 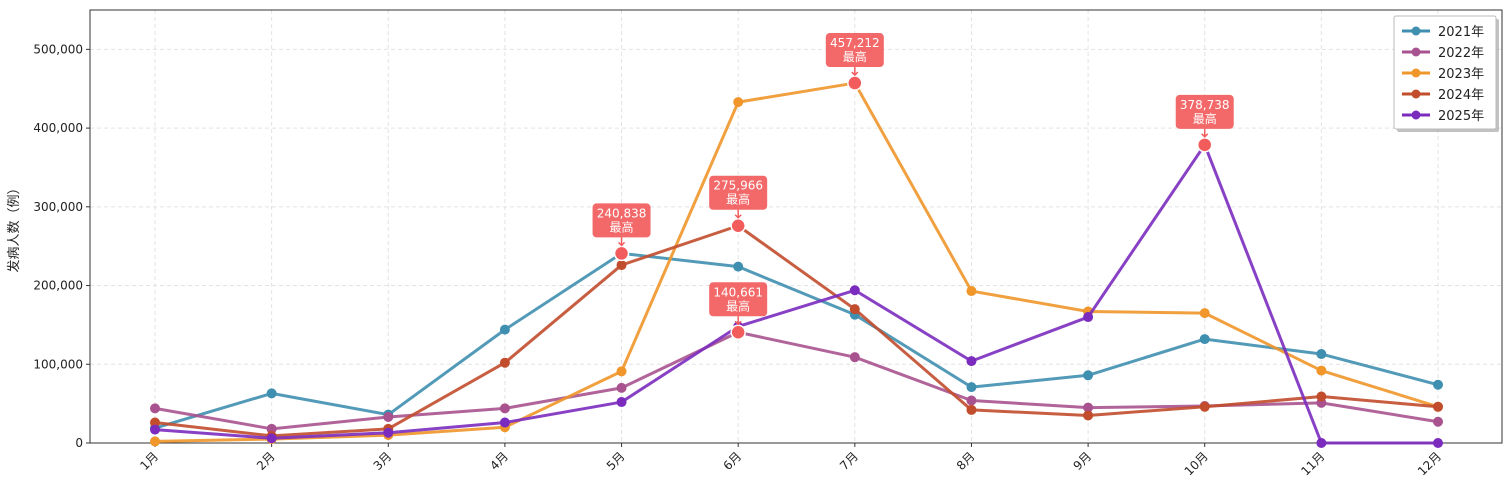 I want to click on x-tick-label: 1月, so click(x=149, y=461).